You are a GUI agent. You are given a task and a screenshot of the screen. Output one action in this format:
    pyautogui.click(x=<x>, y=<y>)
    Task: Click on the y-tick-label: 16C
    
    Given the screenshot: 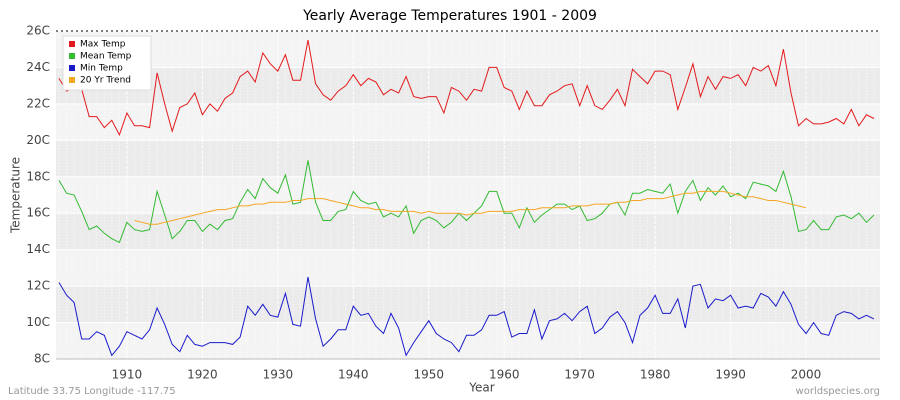 What is the action you would take?
    pyautogui.click(x=38, y=213)
    